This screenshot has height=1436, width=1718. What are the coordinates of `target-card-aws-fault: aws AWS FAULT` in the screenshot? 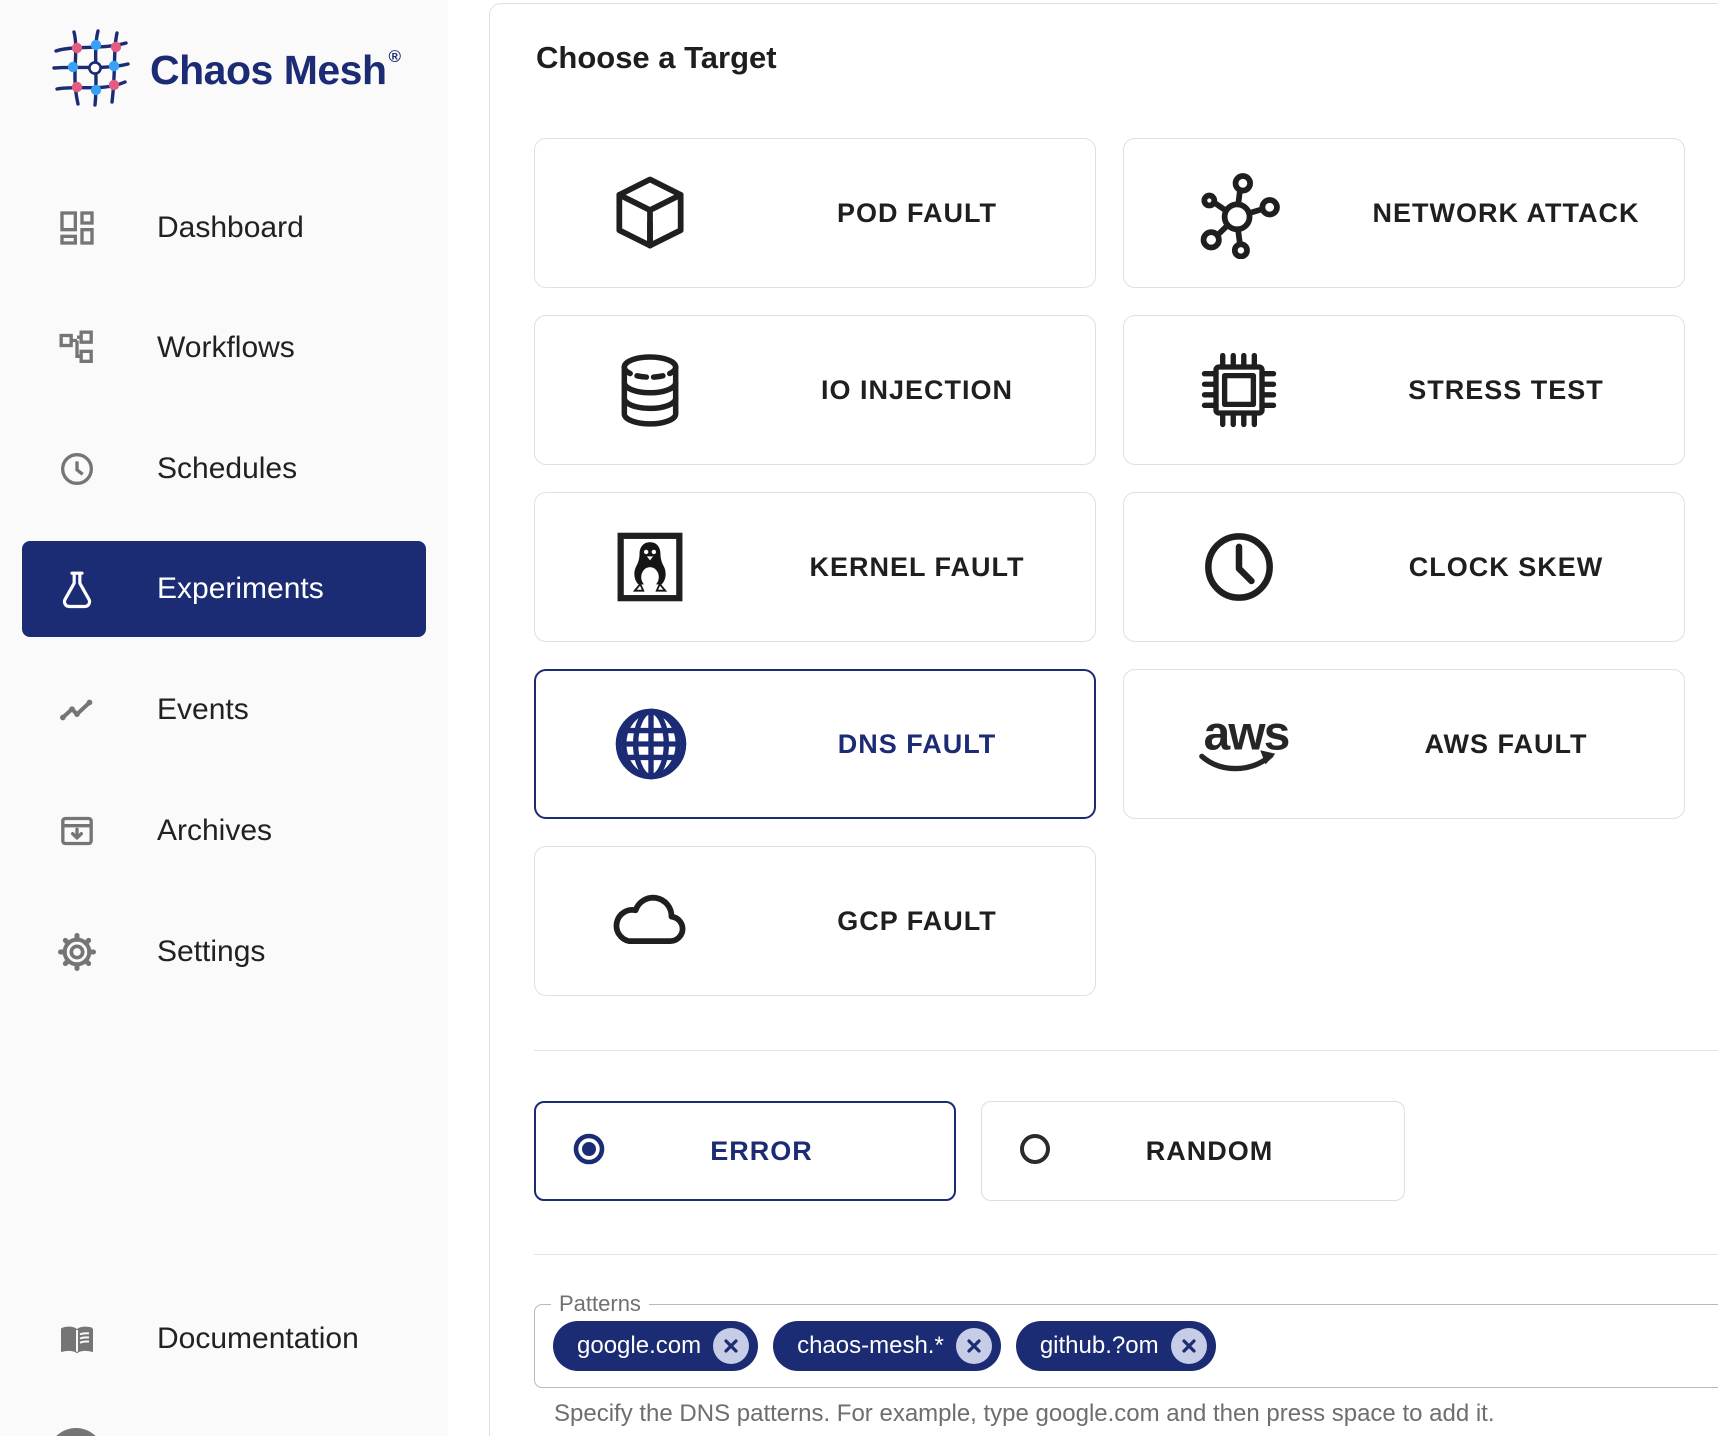 It's located at (1404, 744).